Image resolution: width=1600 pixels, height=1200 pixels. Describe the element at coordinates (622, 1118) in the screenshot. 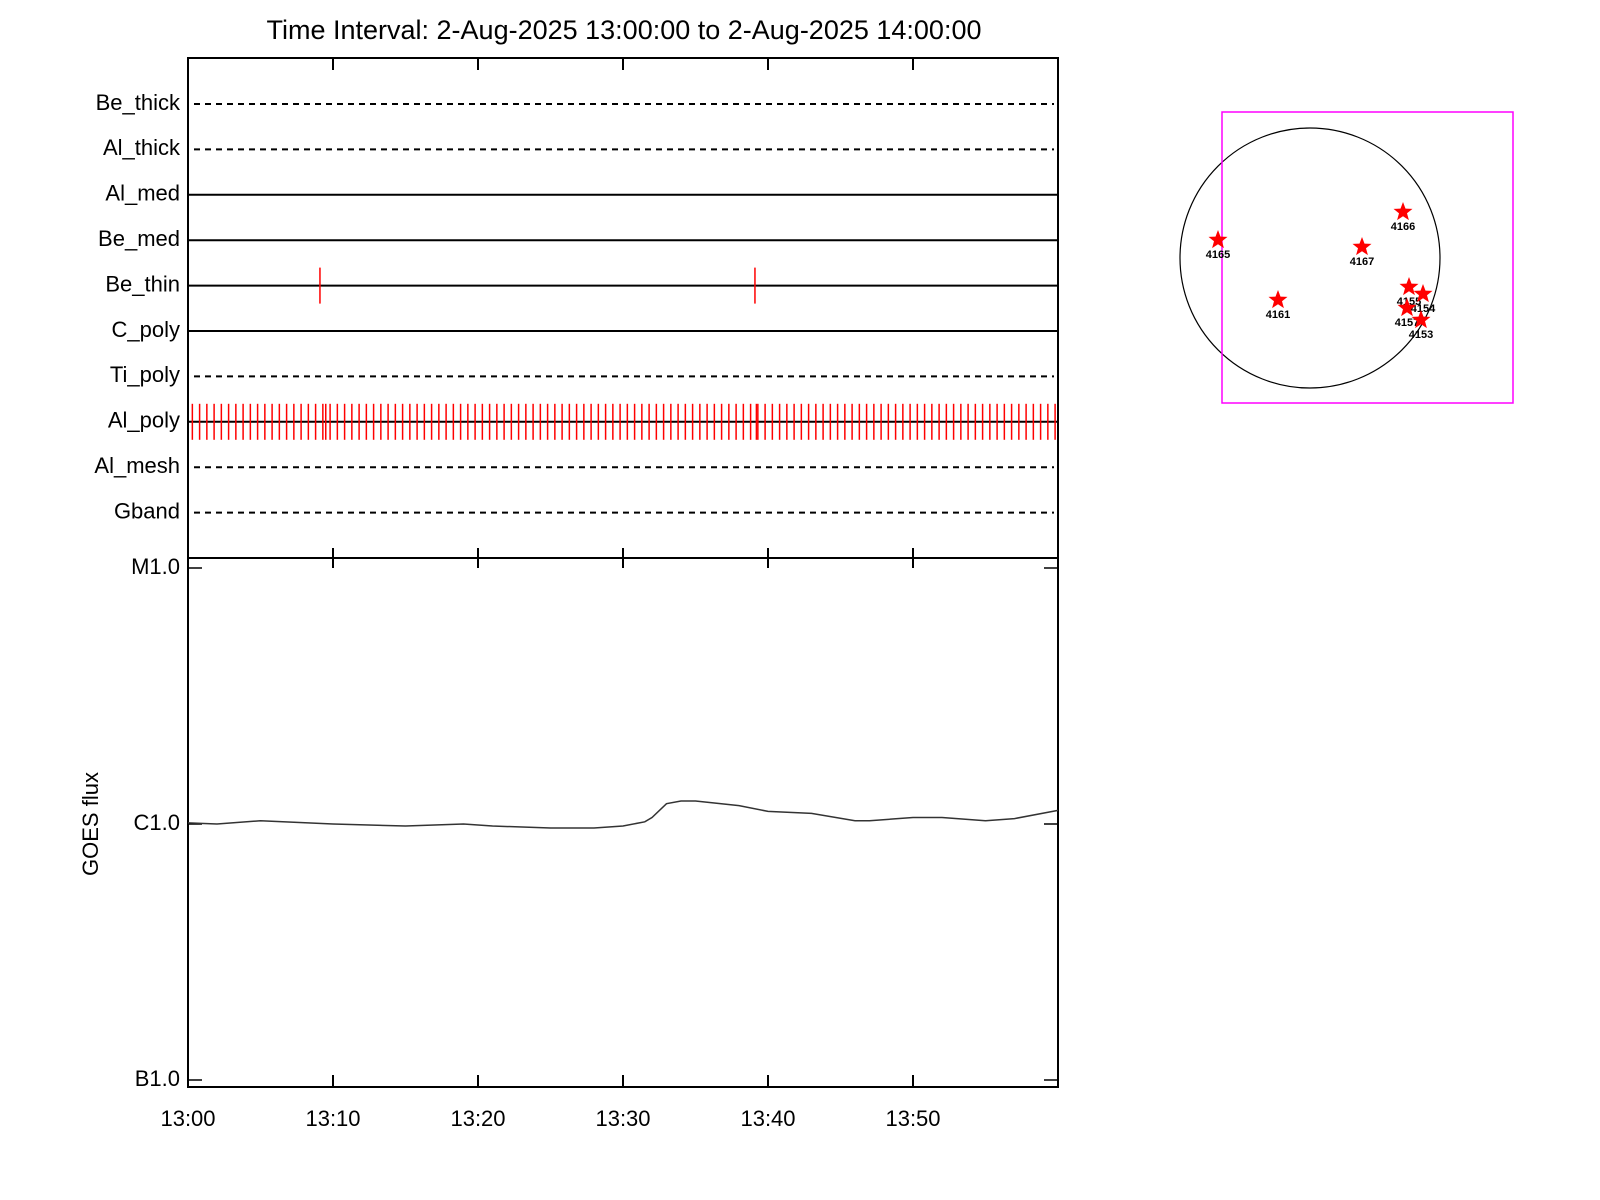

I see `x-tick-label: 13:30` at that location.